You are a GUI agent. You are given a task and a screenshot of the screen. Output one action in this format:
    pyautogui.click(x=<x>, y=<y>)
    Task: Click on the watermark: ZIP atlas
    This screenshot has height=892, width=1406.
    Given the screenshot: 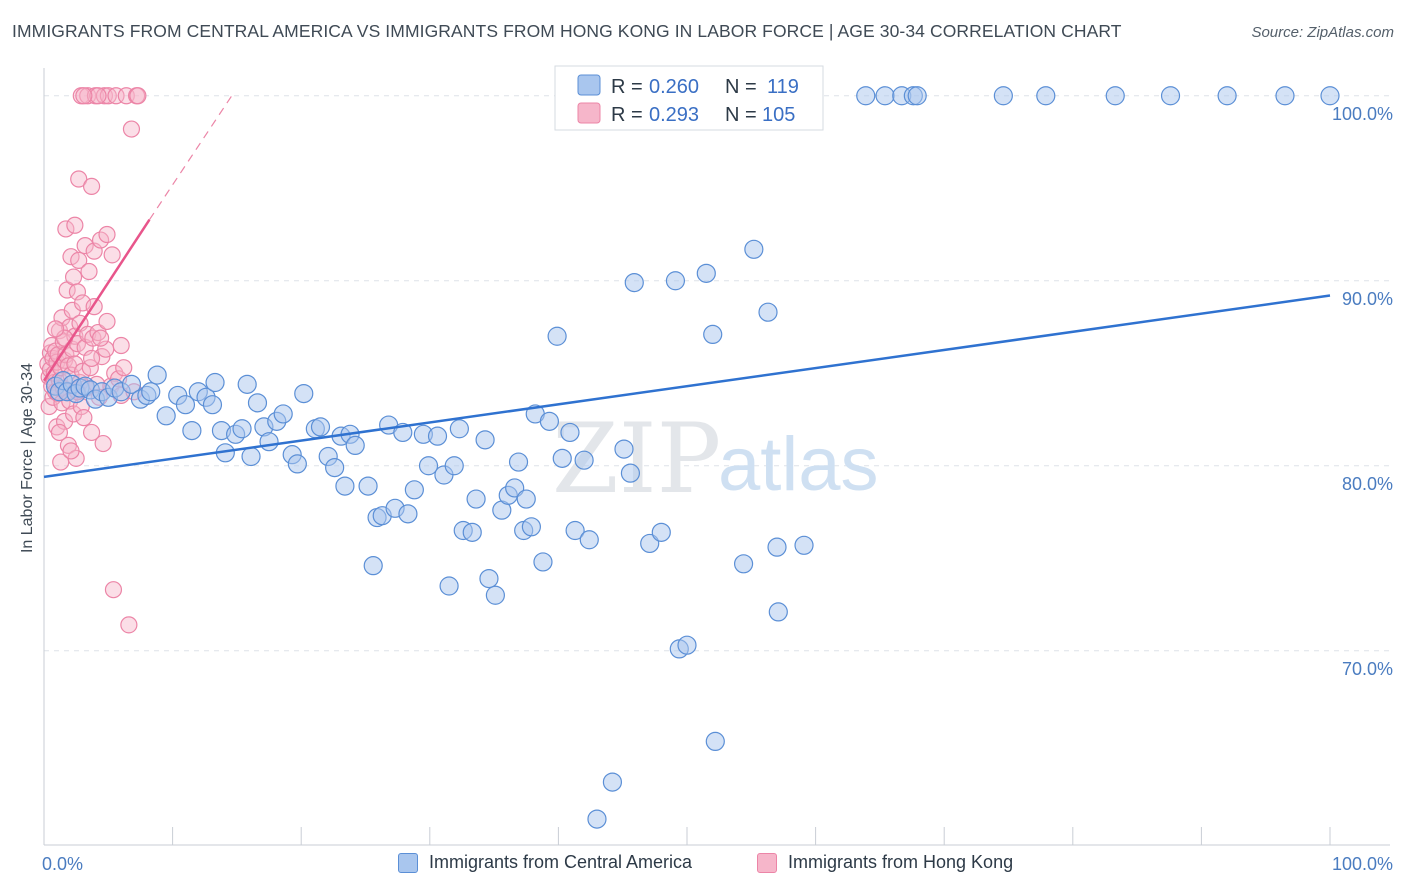 What is the action you would take?
    pyautogui.click(x=715, y=459)
    